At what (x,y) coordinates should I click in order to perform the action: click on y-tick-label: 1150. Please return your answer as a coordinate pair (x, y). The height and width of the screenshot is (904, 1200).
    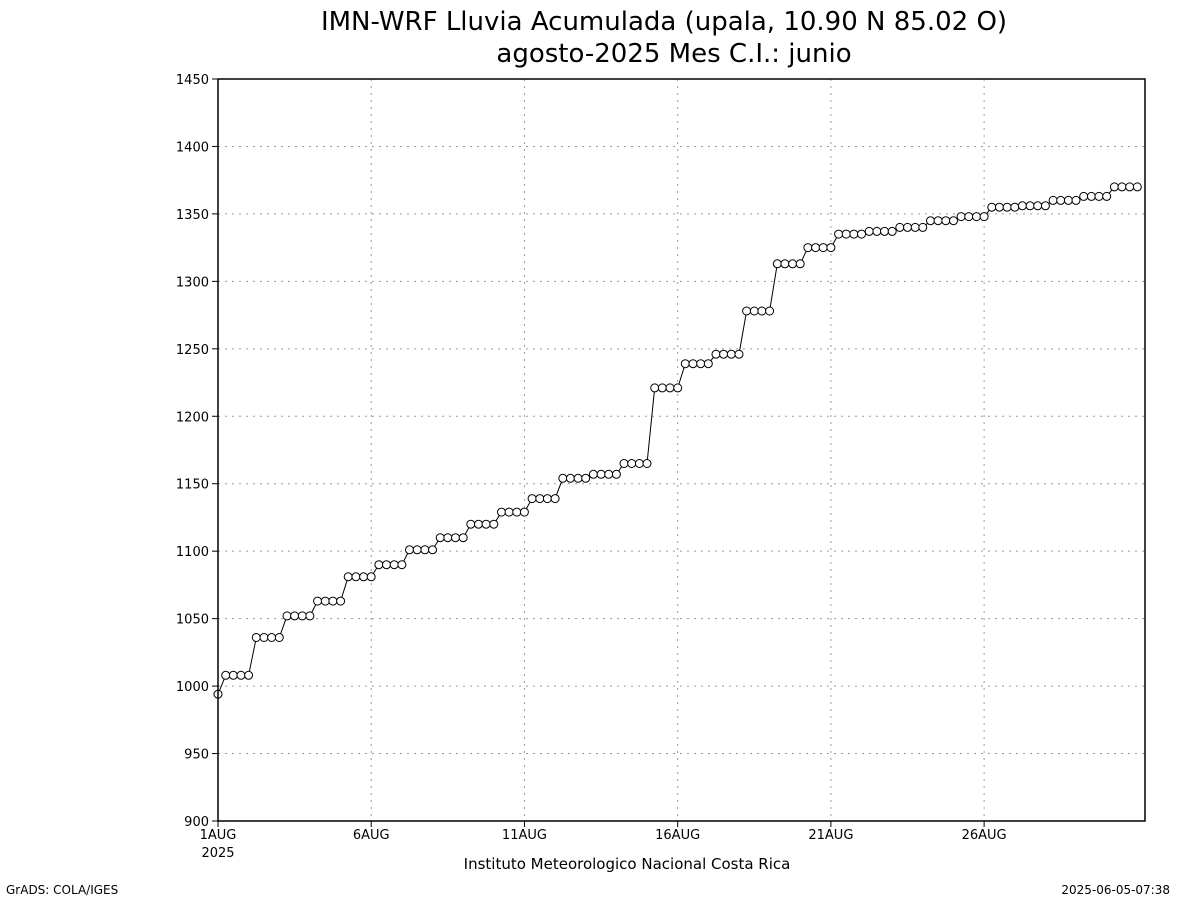
    Looking at the image, I should click on (192, 485).